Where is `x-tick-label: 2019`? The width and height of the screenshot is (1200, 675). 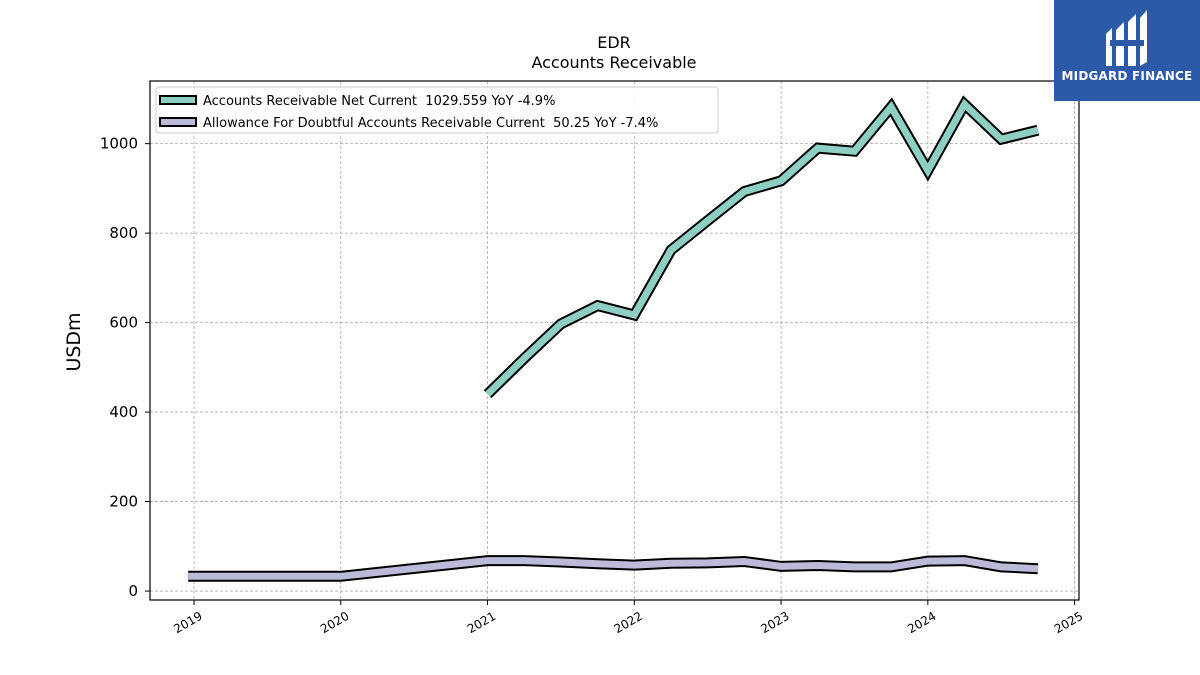 x-tick-label: 2019 is located at coordinates (187, 622).